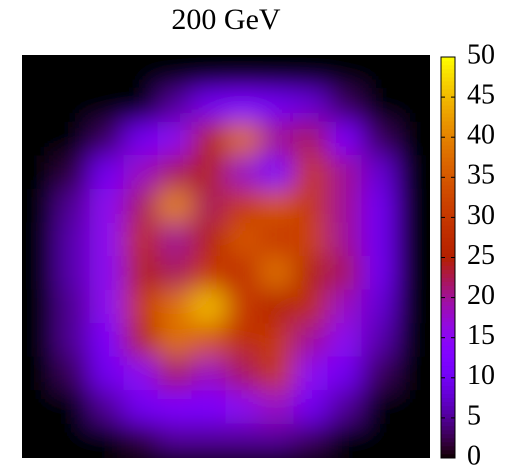 The image size is (531, 475). I want to click on colorbar-tick-label: 10, so click(481, 375).